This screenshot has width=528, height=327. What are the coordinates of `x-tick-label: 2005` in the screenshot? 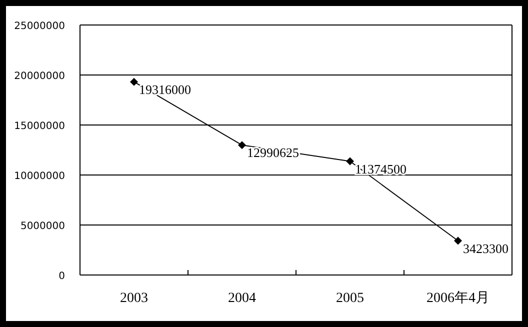 It's located at (350, 298).